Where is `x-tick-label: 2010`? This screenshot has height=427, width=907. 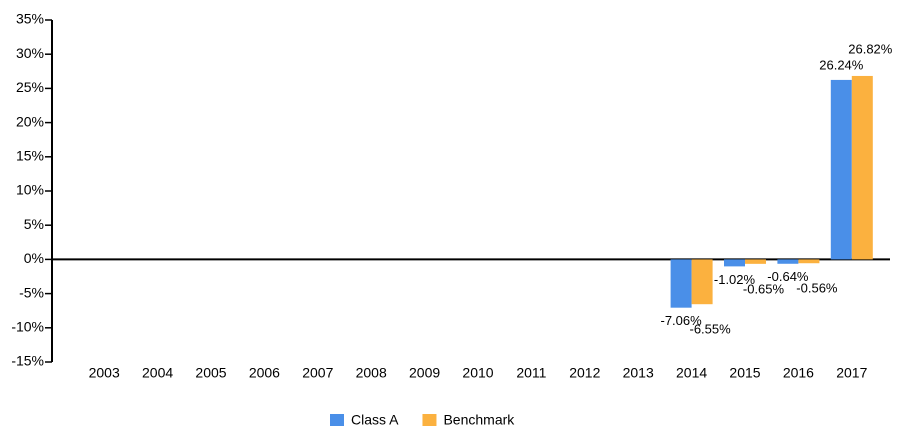 x-tick-label: 2010 is located at coordinates (477, 373).